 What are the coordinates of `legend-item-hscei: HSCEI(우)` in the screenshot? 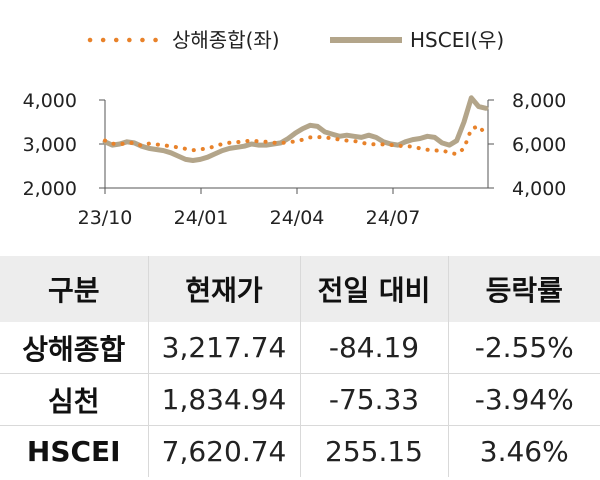 It's located at (417, 40).